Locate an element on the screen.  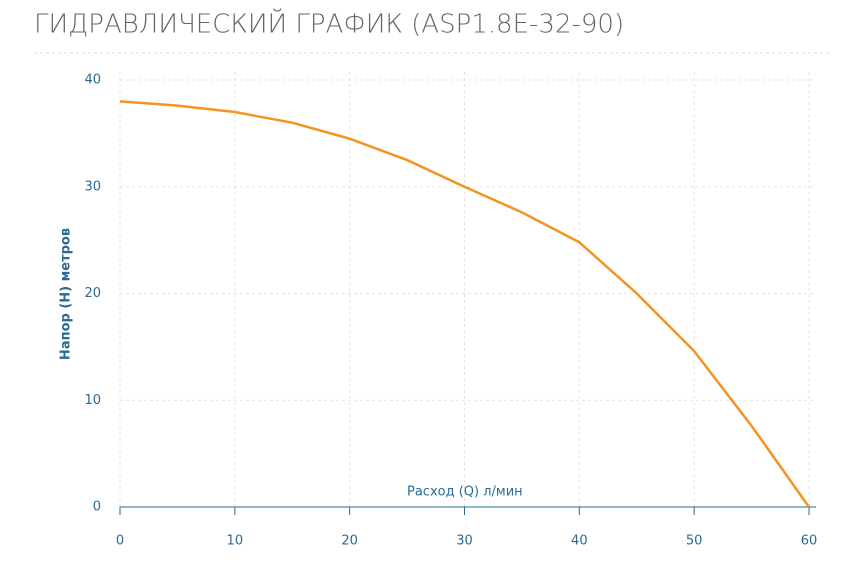
y-tick-label: 30 is located at coordinates (92, 186).